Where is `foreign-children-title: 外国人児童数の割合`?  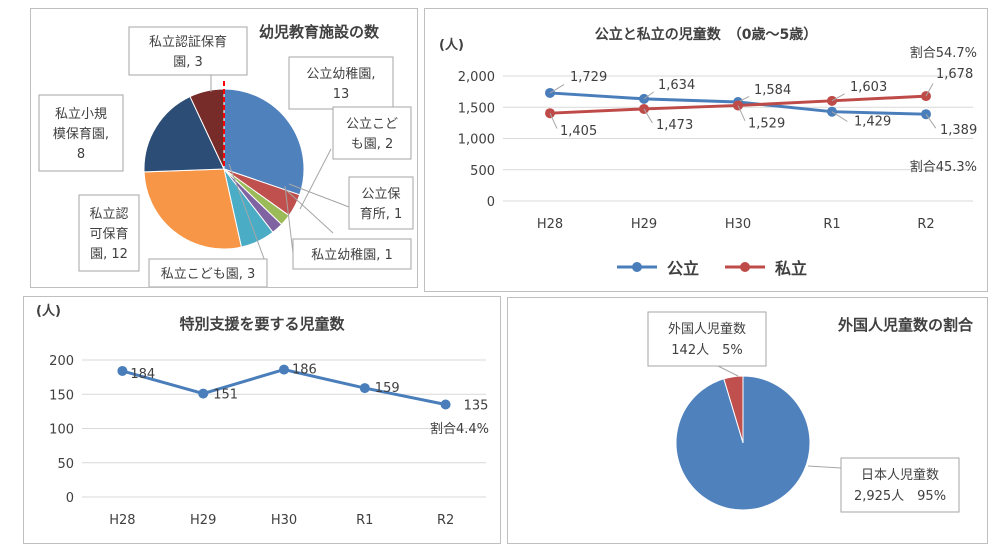 foreign-children-title: 外国人児童数の割合 is located at coordinates (905, 325).